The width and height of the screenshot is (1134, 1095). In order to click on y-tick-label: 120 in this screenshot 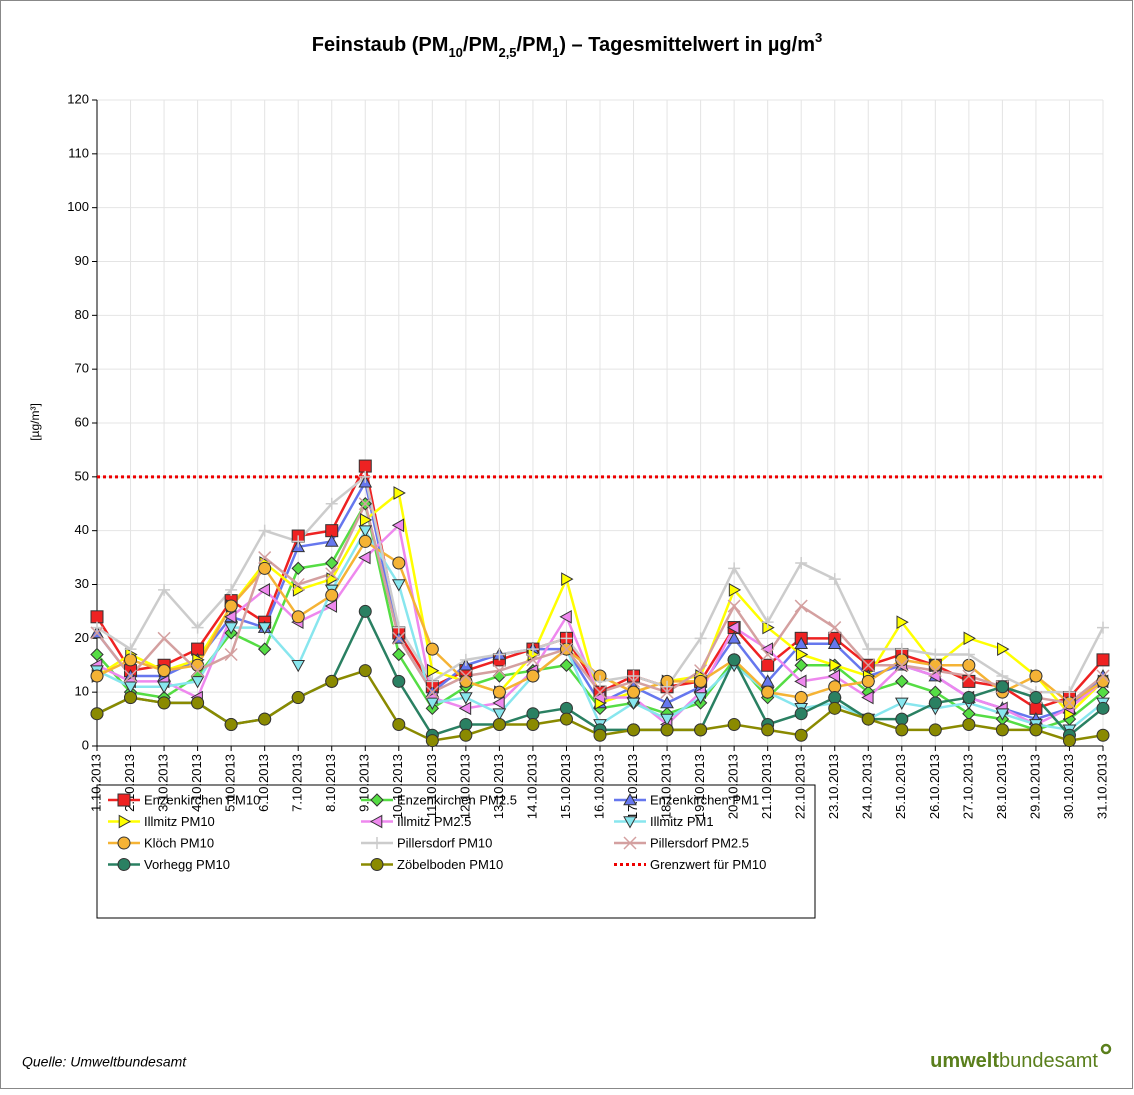, I will do `click(78, 98)`.